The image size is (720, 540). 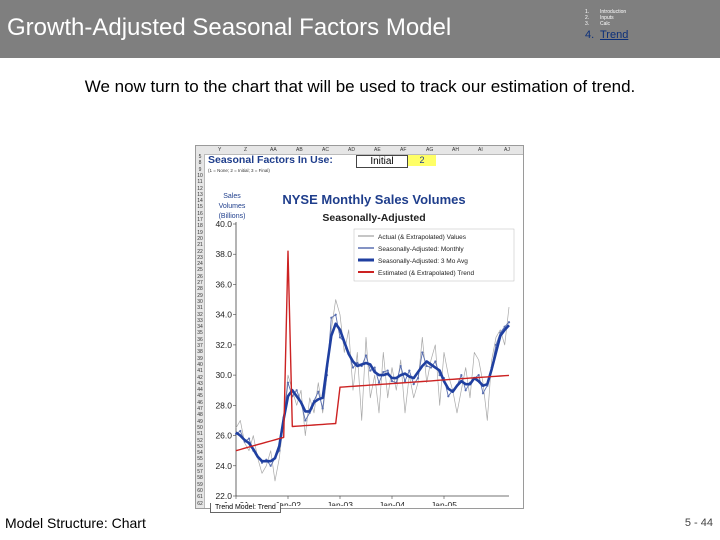 What do you see at coordinates (200, 427) in the screenshot?
I see `row-header: 50` at bounding box center [200, 427].